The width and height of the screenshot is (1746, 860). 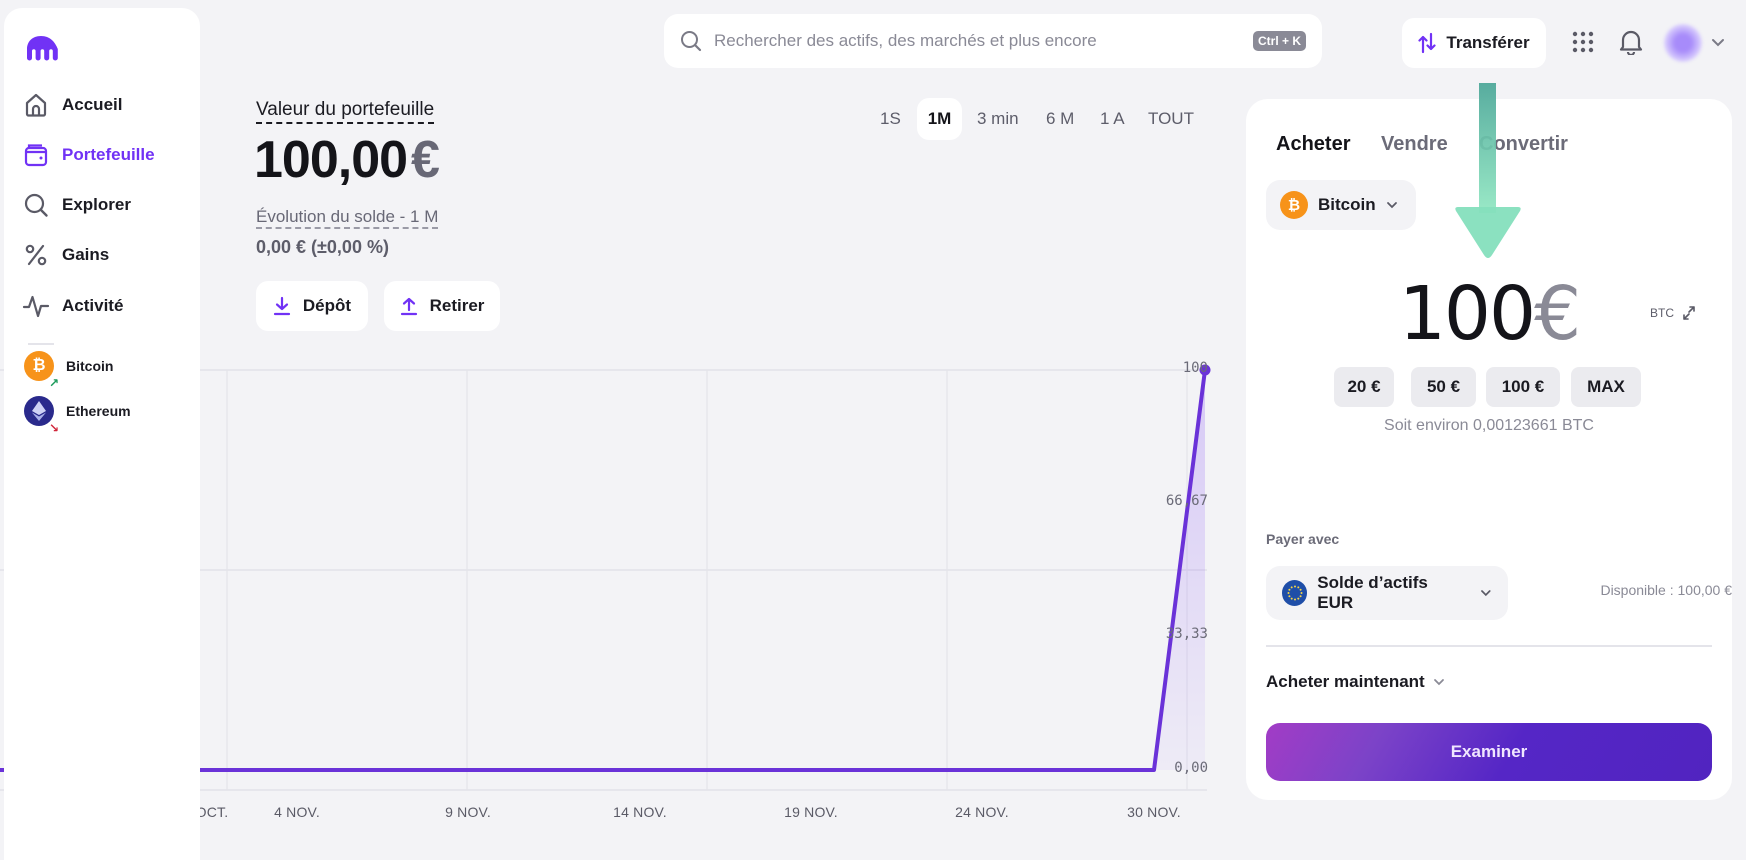 I want to click on sidebar-item-gains: Gains, so click(x=65, y=255).